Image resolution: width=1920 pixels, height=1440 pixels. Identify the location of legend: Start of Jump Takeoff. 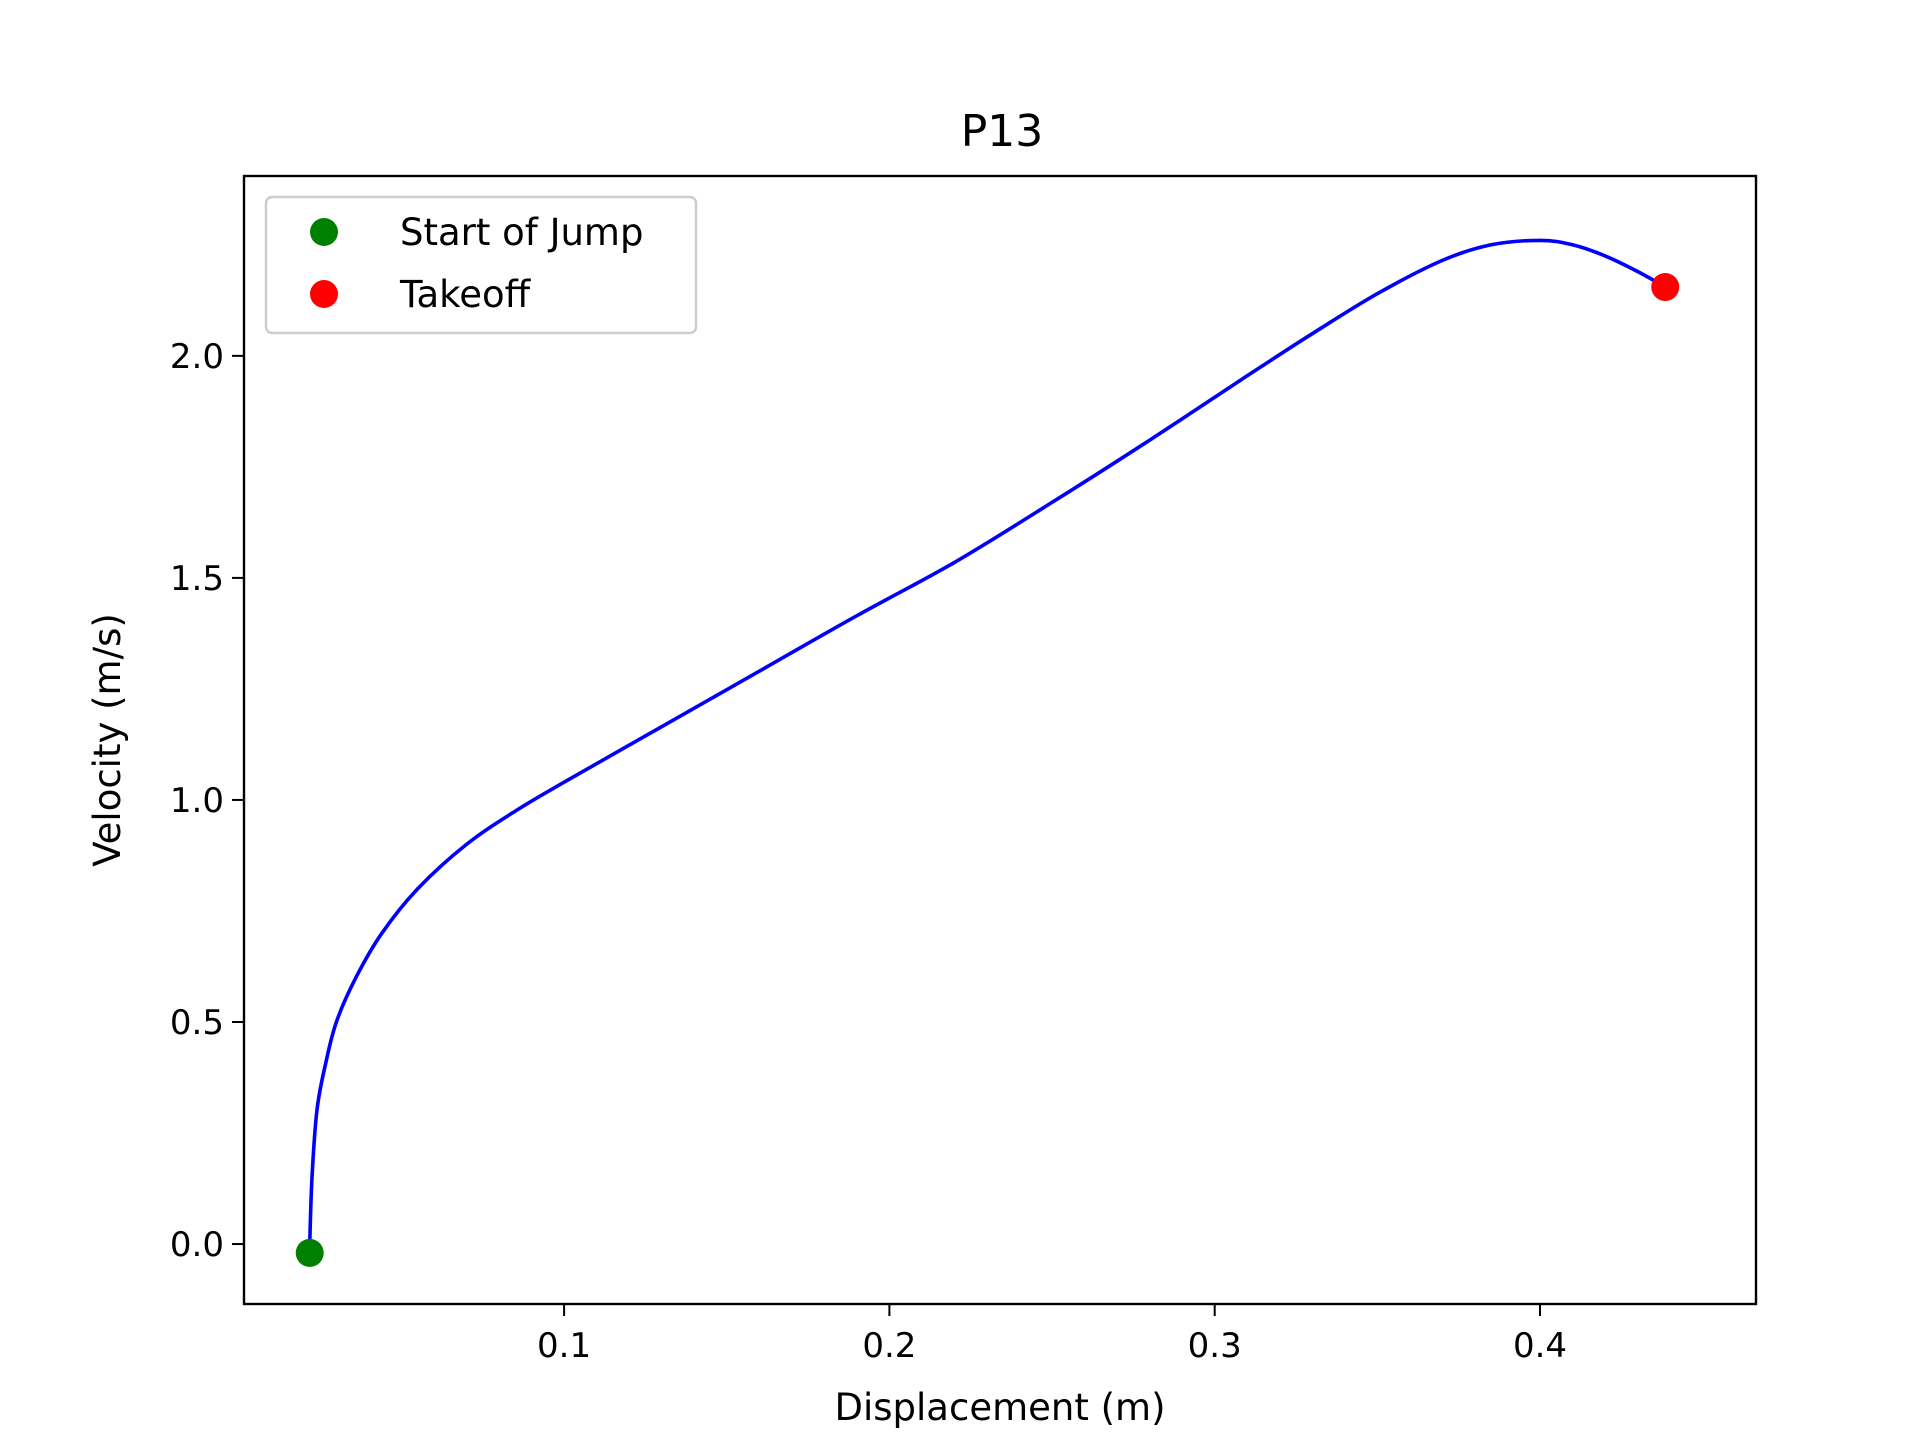
(481, 265).